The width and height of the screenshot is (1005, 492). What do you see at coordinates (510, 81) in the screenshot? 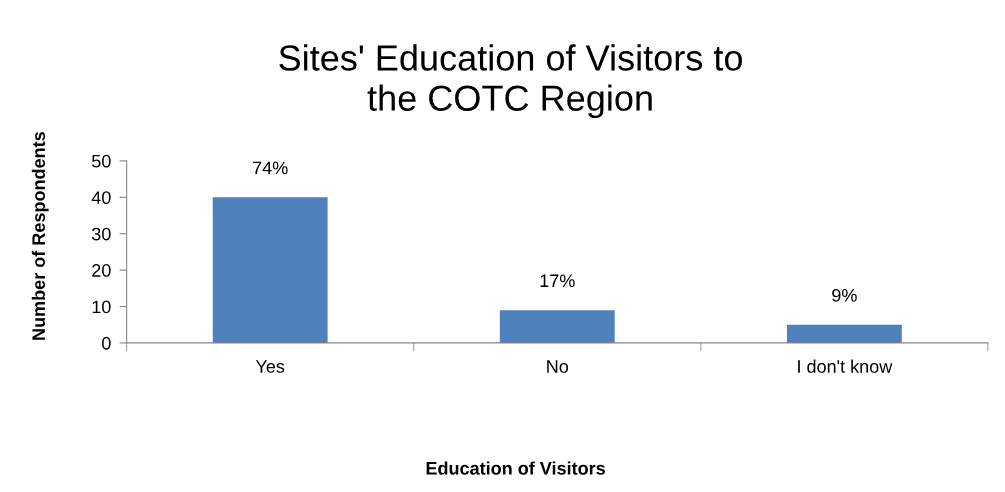
I see `chart-title: Sites' Education of Visitors to the COTC Region` at bounding box center [510, 81].